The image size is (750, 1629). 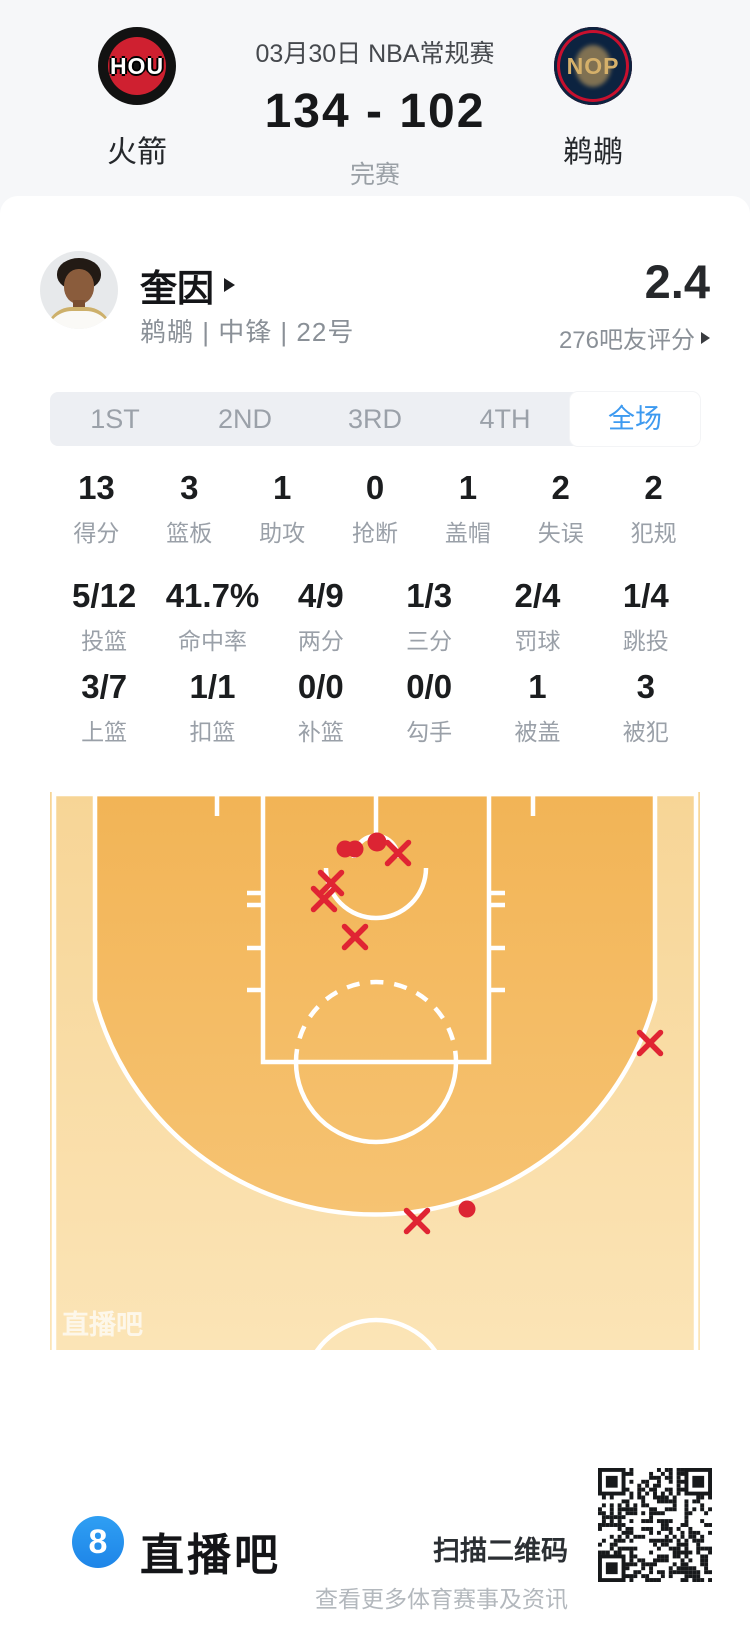 I want to click on stat-label: 得分, so click(x=96, y=533).